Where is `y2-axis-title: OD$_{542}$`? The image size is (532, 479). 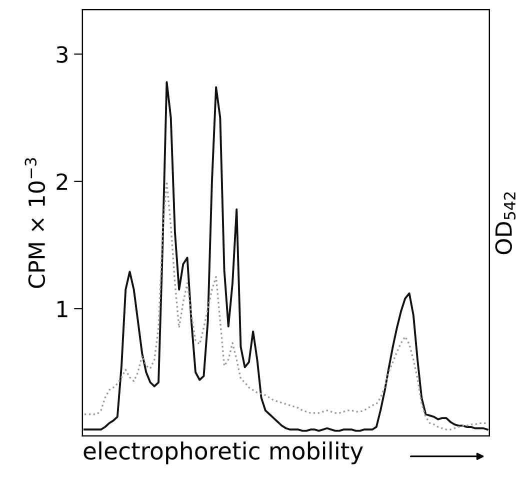 y2-axis-title: OD$_{542}$ is located at coordinates (505, 223).